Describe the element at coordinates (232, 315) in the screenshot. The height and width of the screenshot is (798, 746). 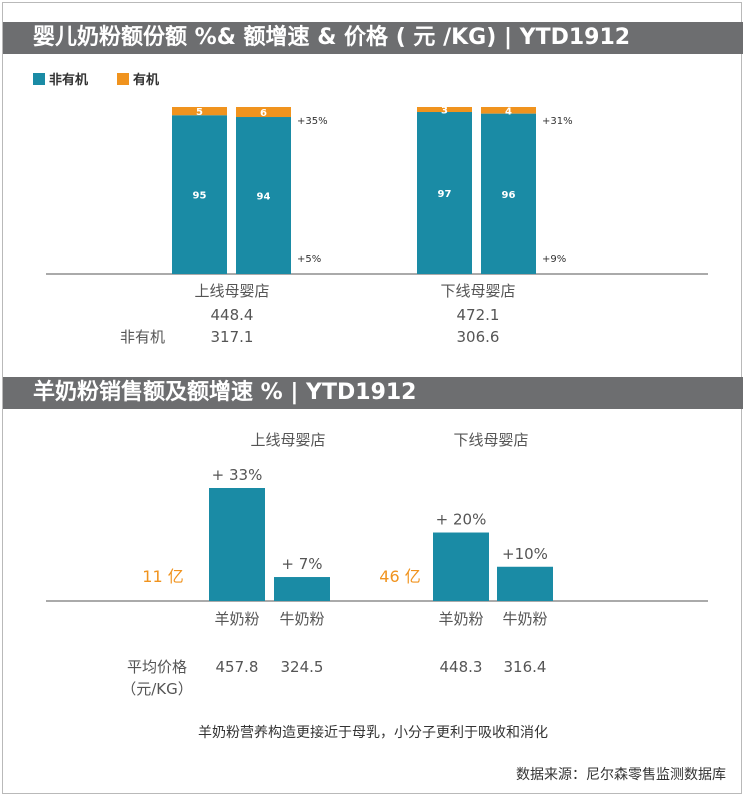
I see `price-total: 448.4` at that location.